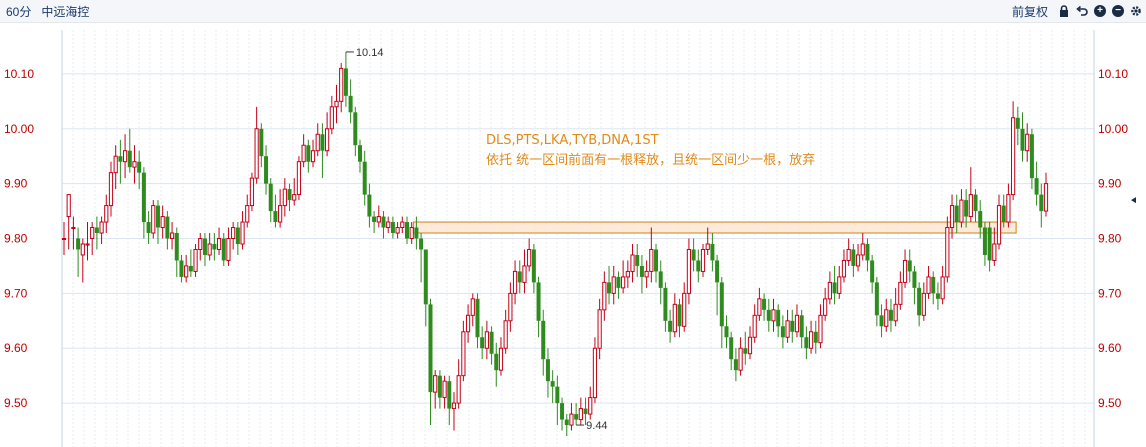  I want to click on restore-mode-button: 前复权, so click(1029, 11).